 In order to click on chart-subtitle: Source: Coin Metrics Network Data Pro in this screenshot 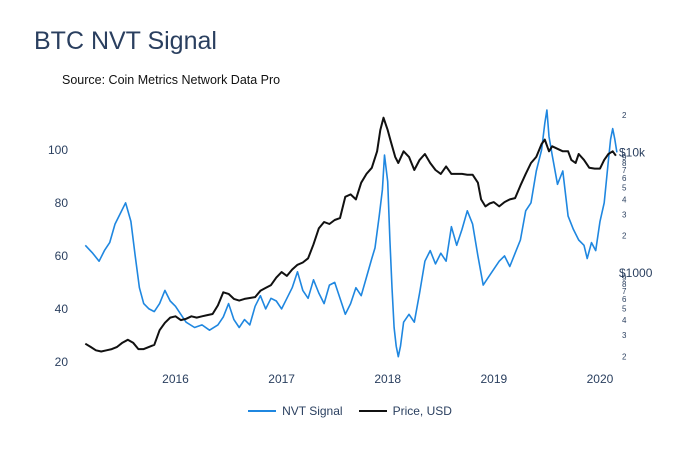, I will do `click(171, 80)`.